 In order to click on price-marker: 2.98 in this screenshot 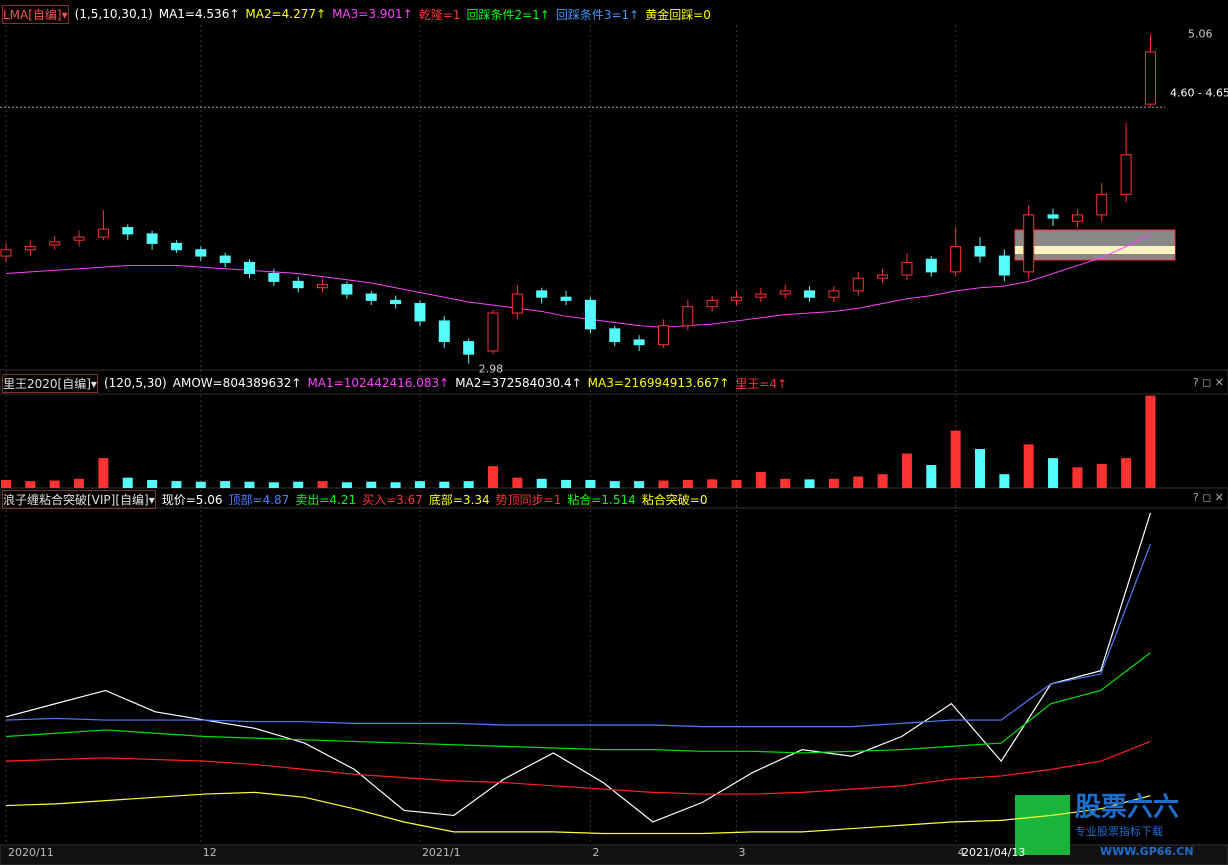, I will do `click(491, 369)`.